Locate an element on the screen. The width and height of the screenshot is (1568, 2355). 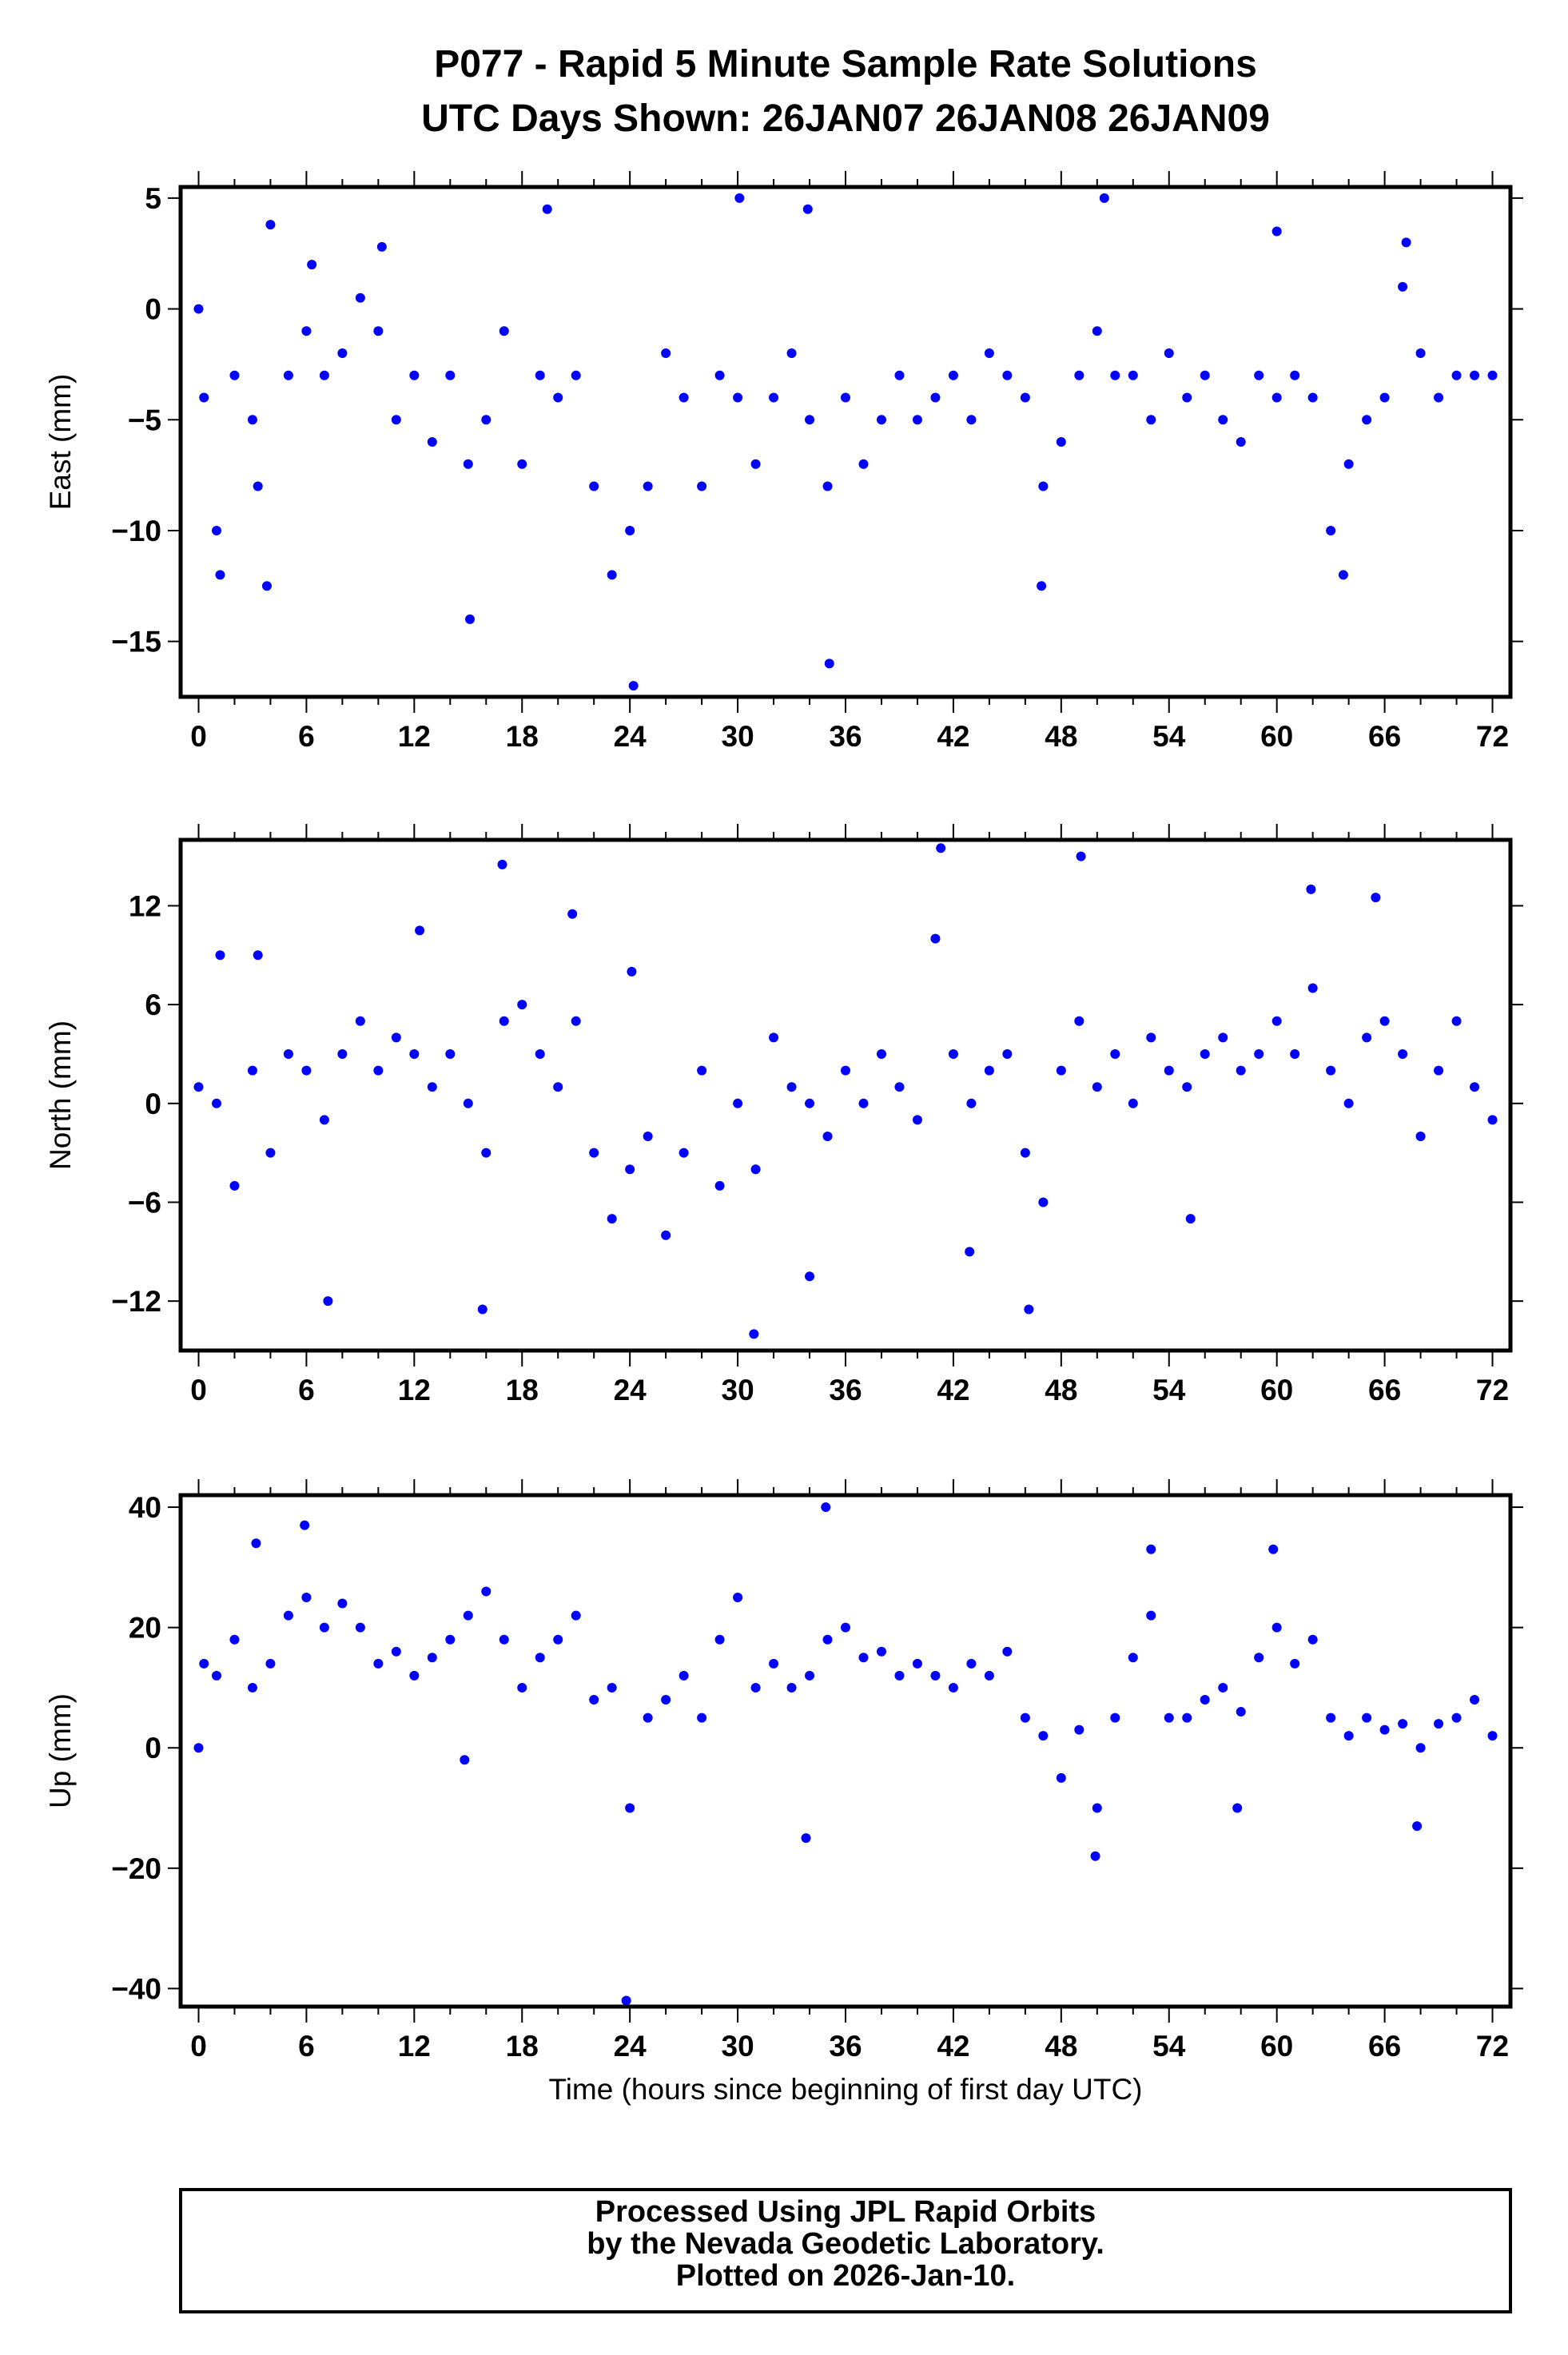
x-tick-label: 42 is located at coordinates (953, 736).